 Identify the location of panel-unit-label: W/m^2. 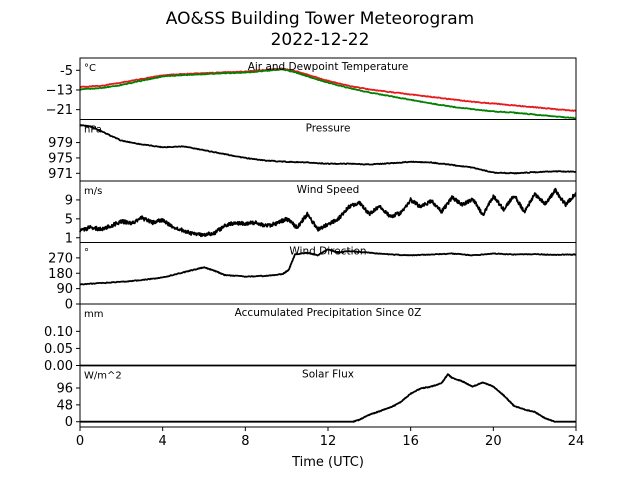
(103, 376).